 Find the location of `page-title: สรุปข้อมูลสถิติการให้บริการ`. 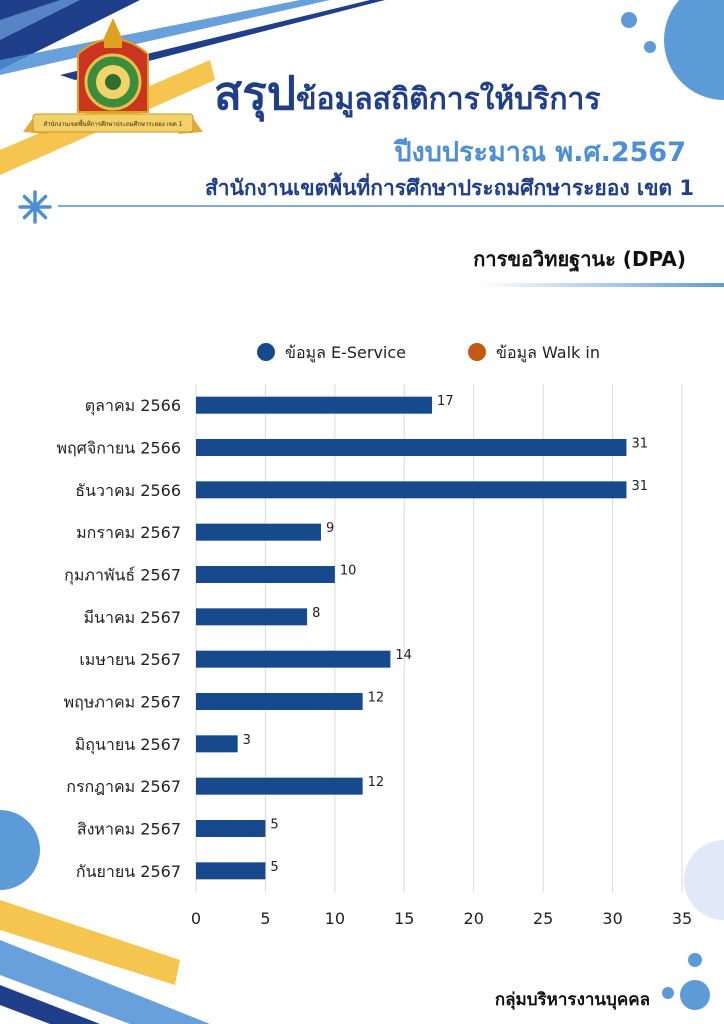

page-title: สรุปข้อมูลสถิติการให้บริการ is located at coordinates (407, 93).